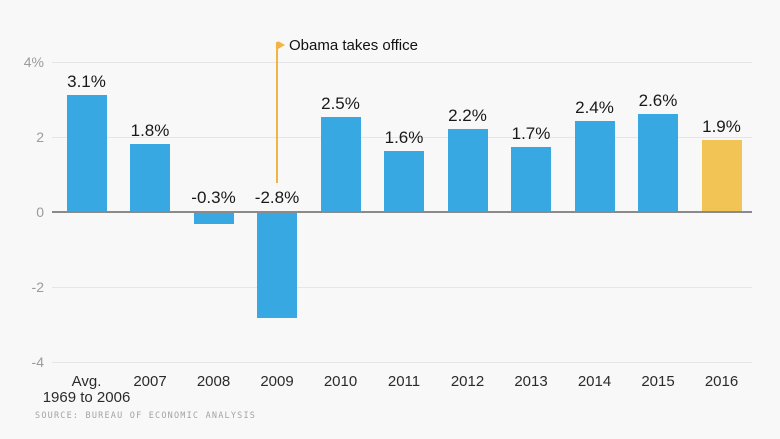  What do you see at coordinates (37, 287) in the screenshot?
I see `y-tick-label: -2` at bounding box center [37, 287].